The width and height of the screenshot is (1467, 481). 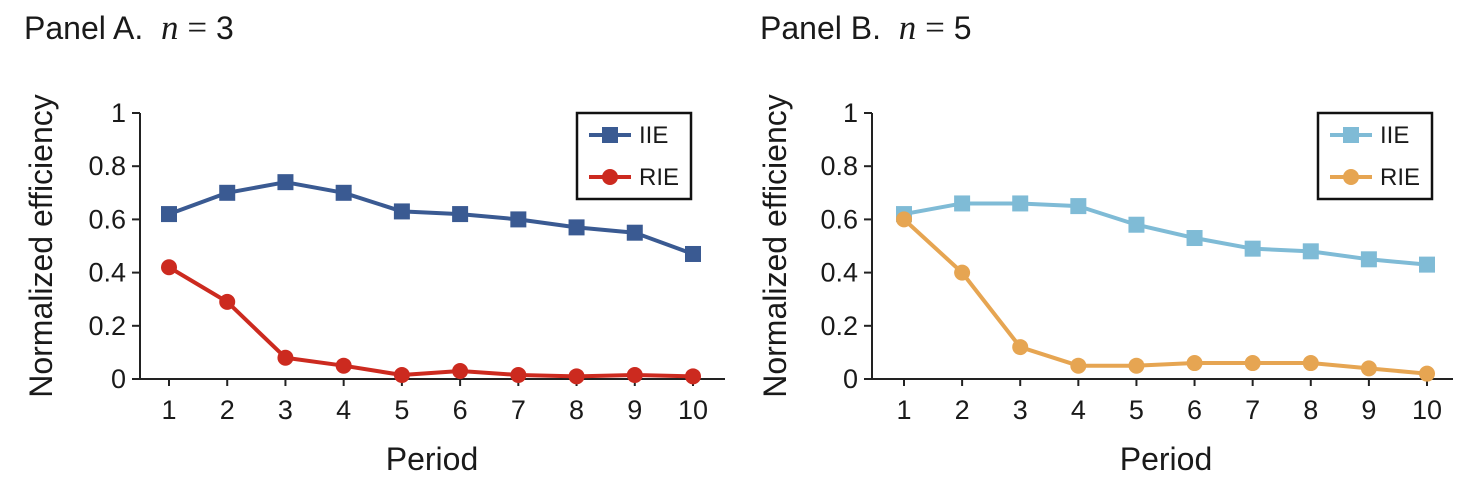 I want to click on panel-a-y-tick-label: 0.2, so click(x=107, y=326).